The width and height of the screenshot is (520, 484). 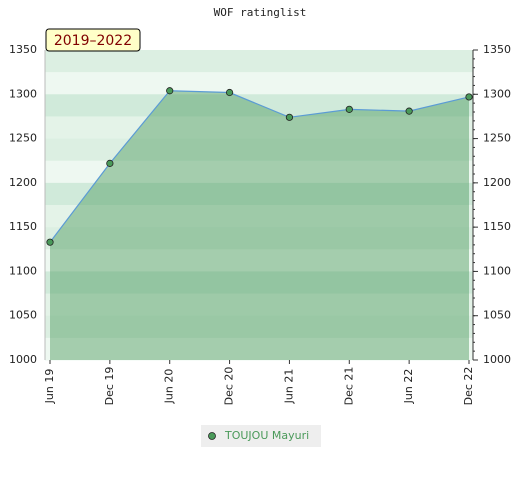 I want to click on x-tick-label: Dec 21, so click(x=348, y=386).